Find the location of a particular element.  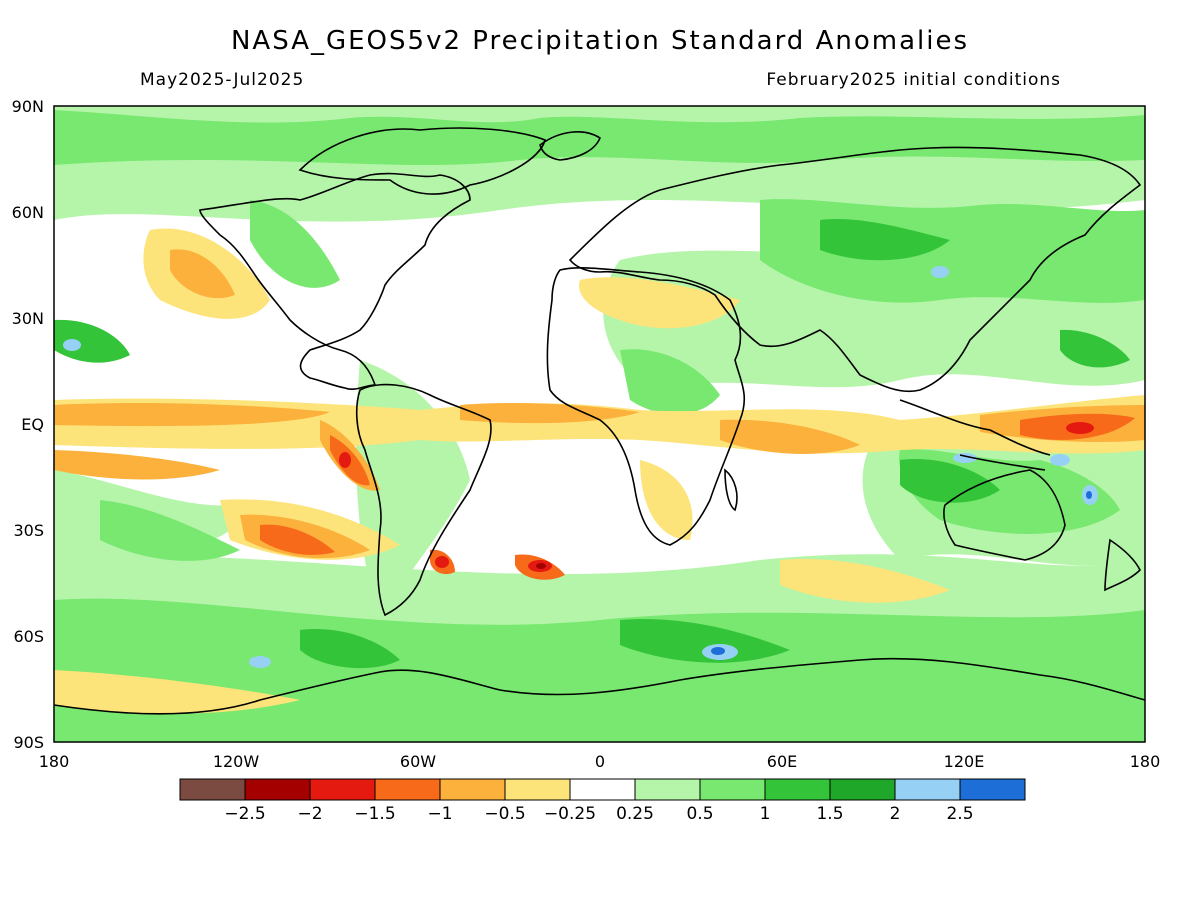

lon-tick-label: 0 is located at coordinates (600, 761).